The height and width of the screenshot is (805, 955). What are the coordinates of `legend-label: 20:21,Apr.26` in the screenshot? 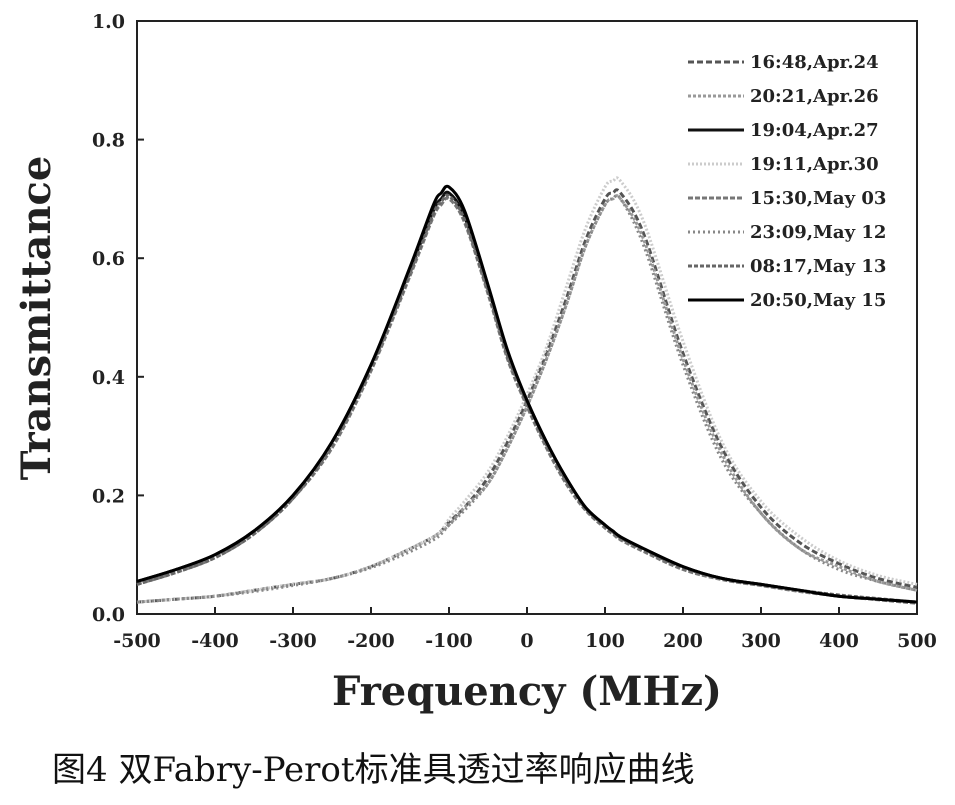 It's located at (814, 96).